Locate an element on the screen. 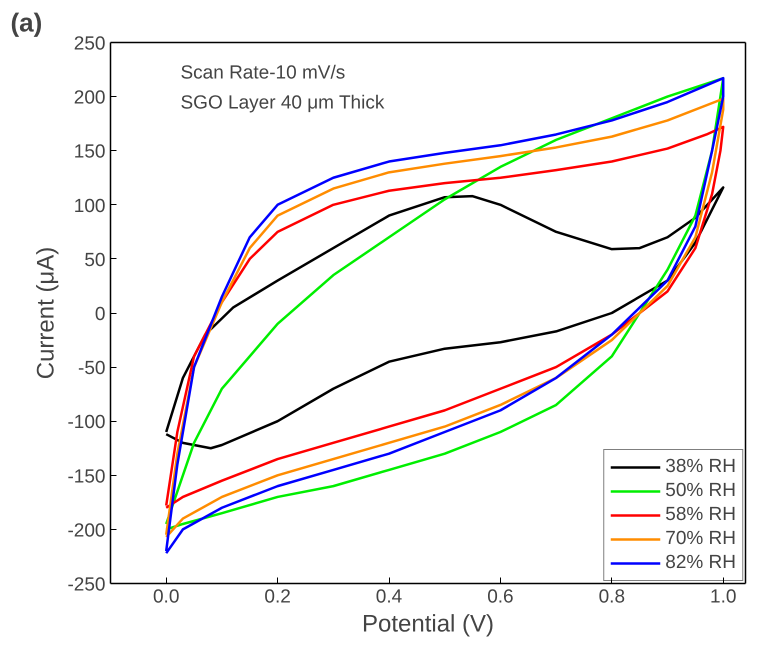 The height and width of the screenshot is (650, 782). annotation: SGO Layer 40 μm Thick is located at coordinates (282, 103).